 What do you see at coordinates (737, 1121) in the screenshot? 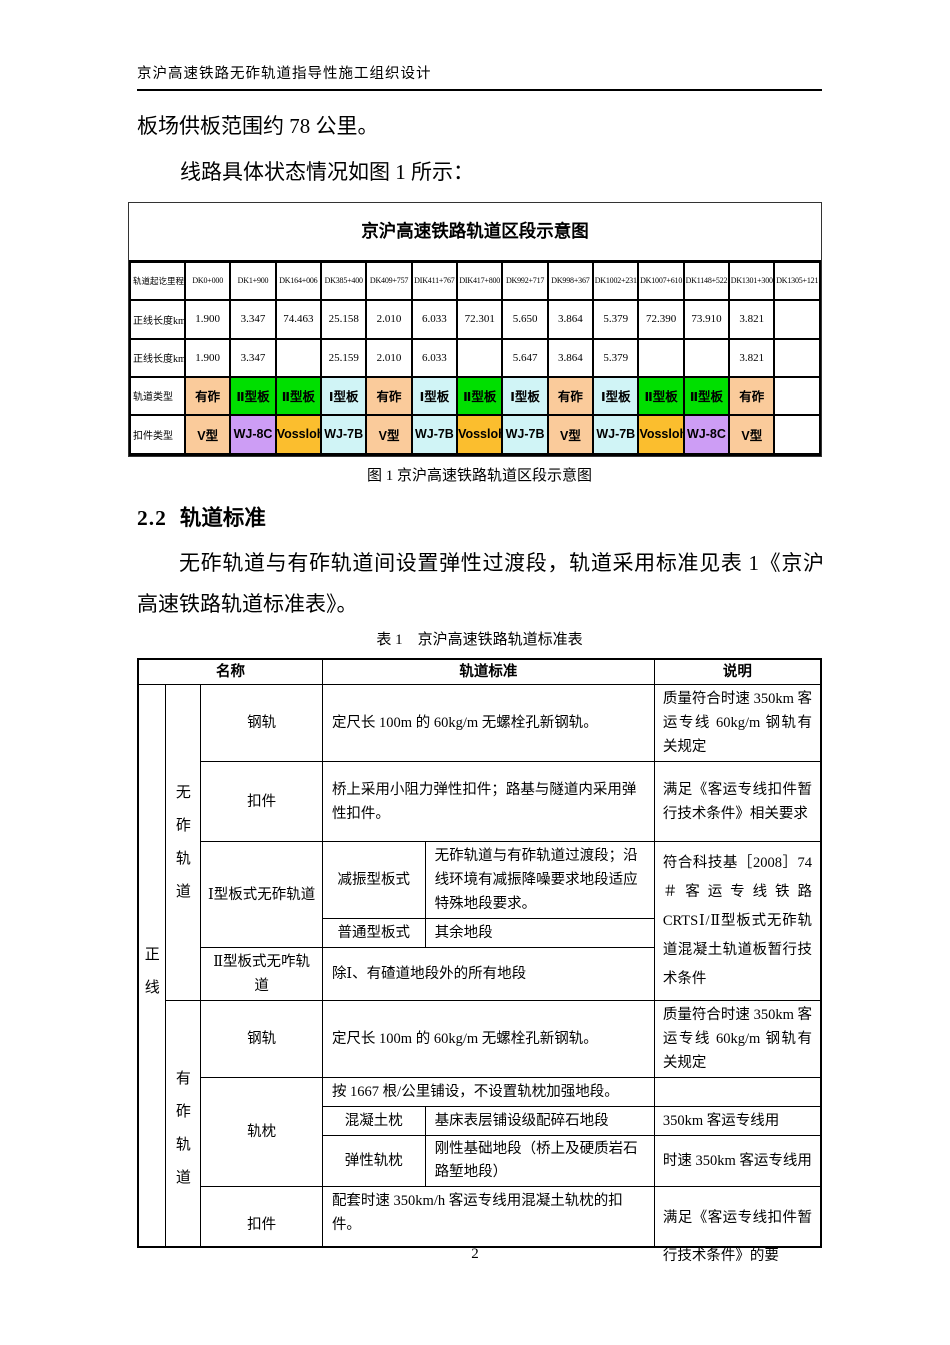
I see `note-cell: 350km 客运专线用` at bounding box center [737, 1121].